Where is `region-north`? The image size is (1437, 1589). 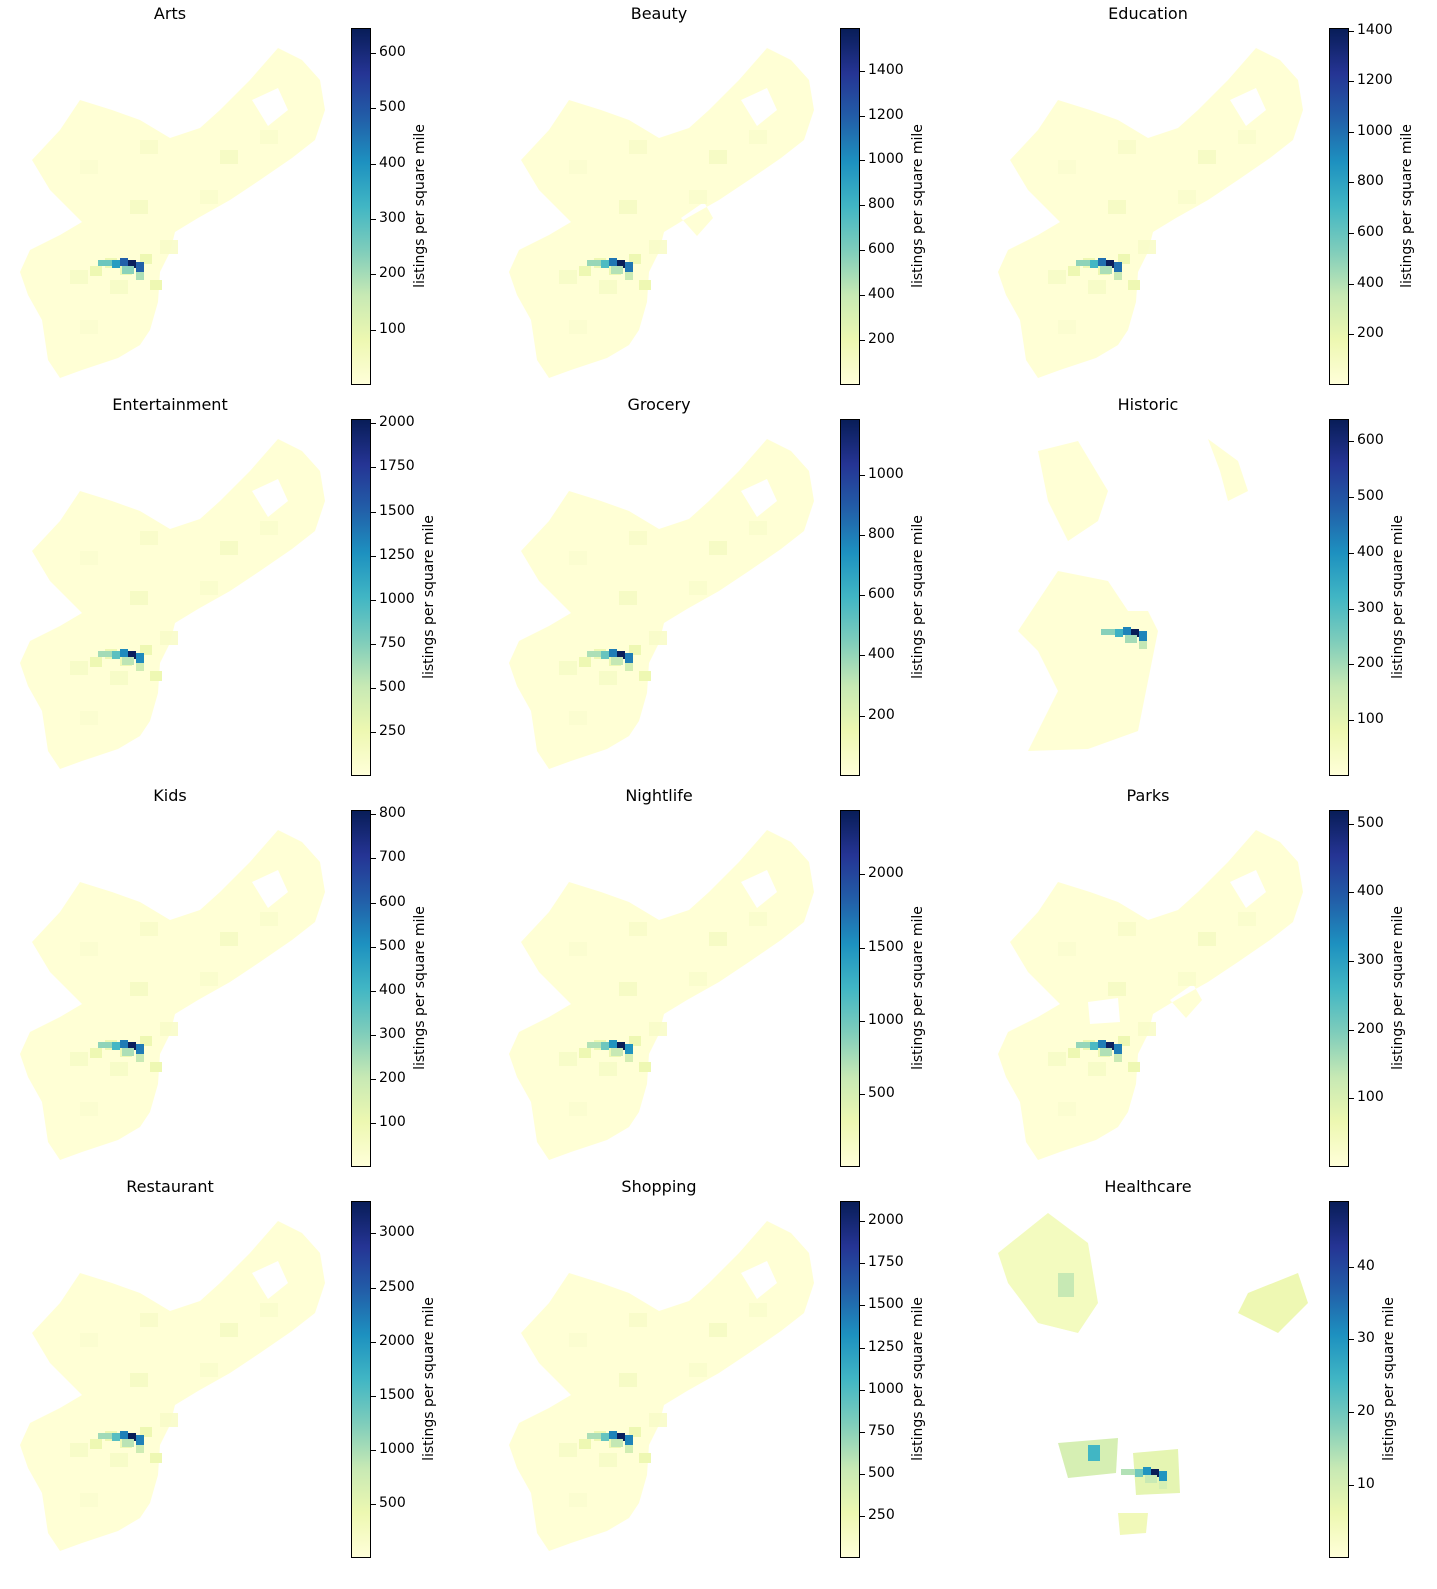 region-north is located at coordinates (1073, 491).